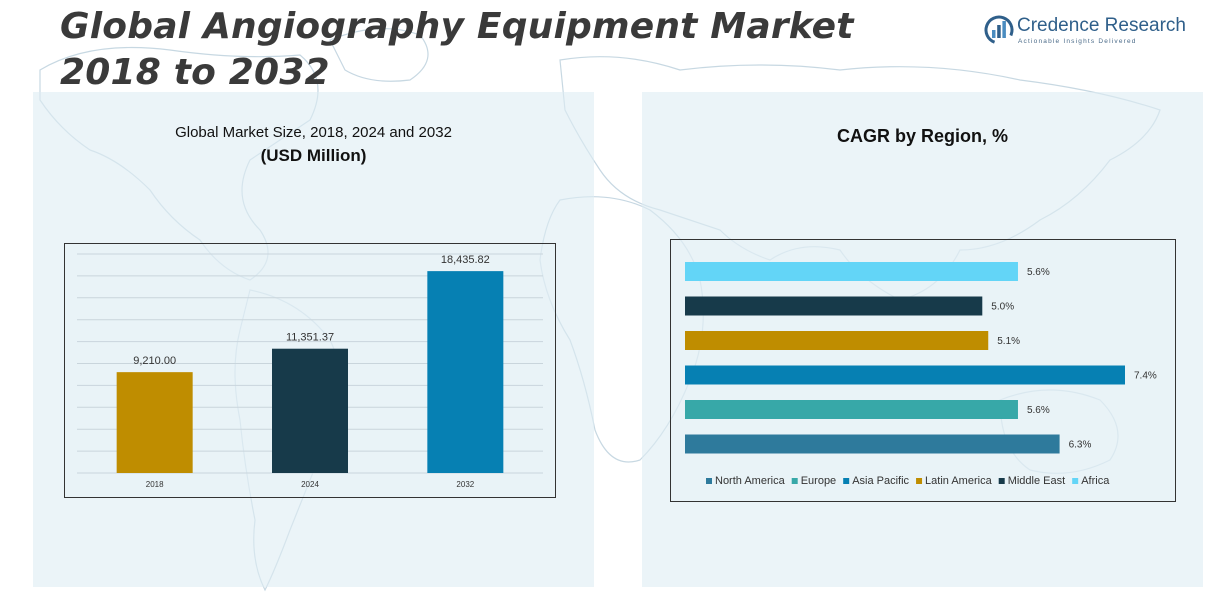 The width and height of the screenshot is (1230, 602). Describe the element at coordinates (905, 375) in the screenshot. I see `bar-asia-pacific` at that location.